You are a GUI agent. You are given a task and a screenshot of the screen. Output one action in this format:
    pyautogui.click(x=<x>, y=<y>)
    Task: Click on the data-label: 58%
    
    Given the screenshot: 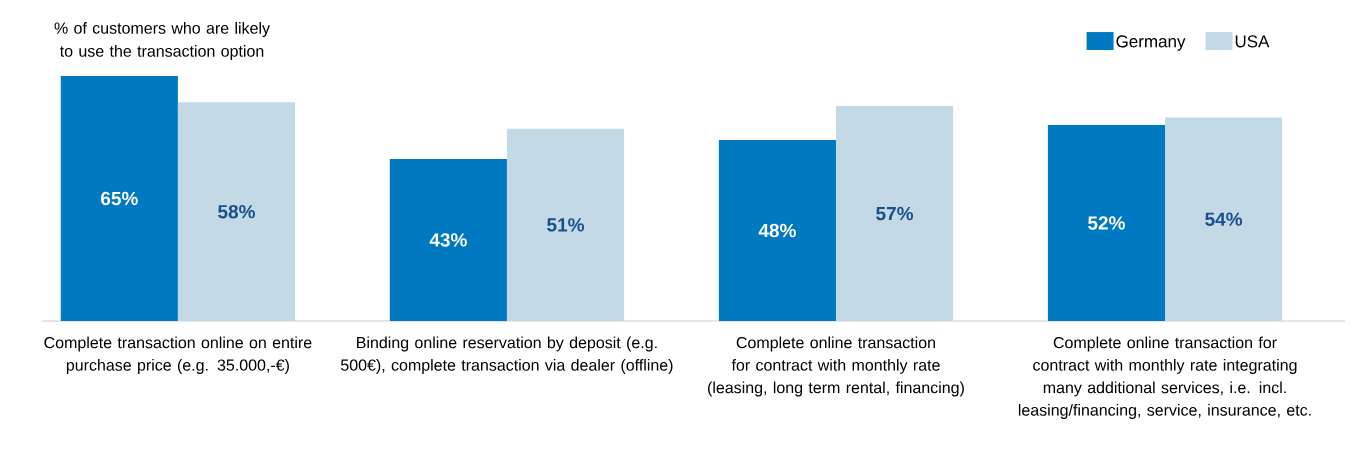 What is the action you would take?
    pyautogui.click(x=236, y=211)
    